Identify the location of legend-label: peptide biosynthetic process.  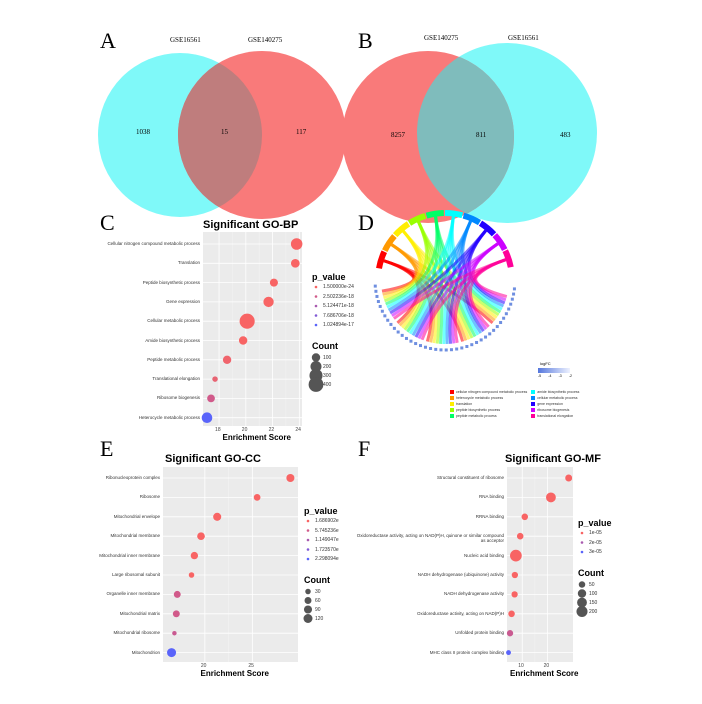
(478, 410).